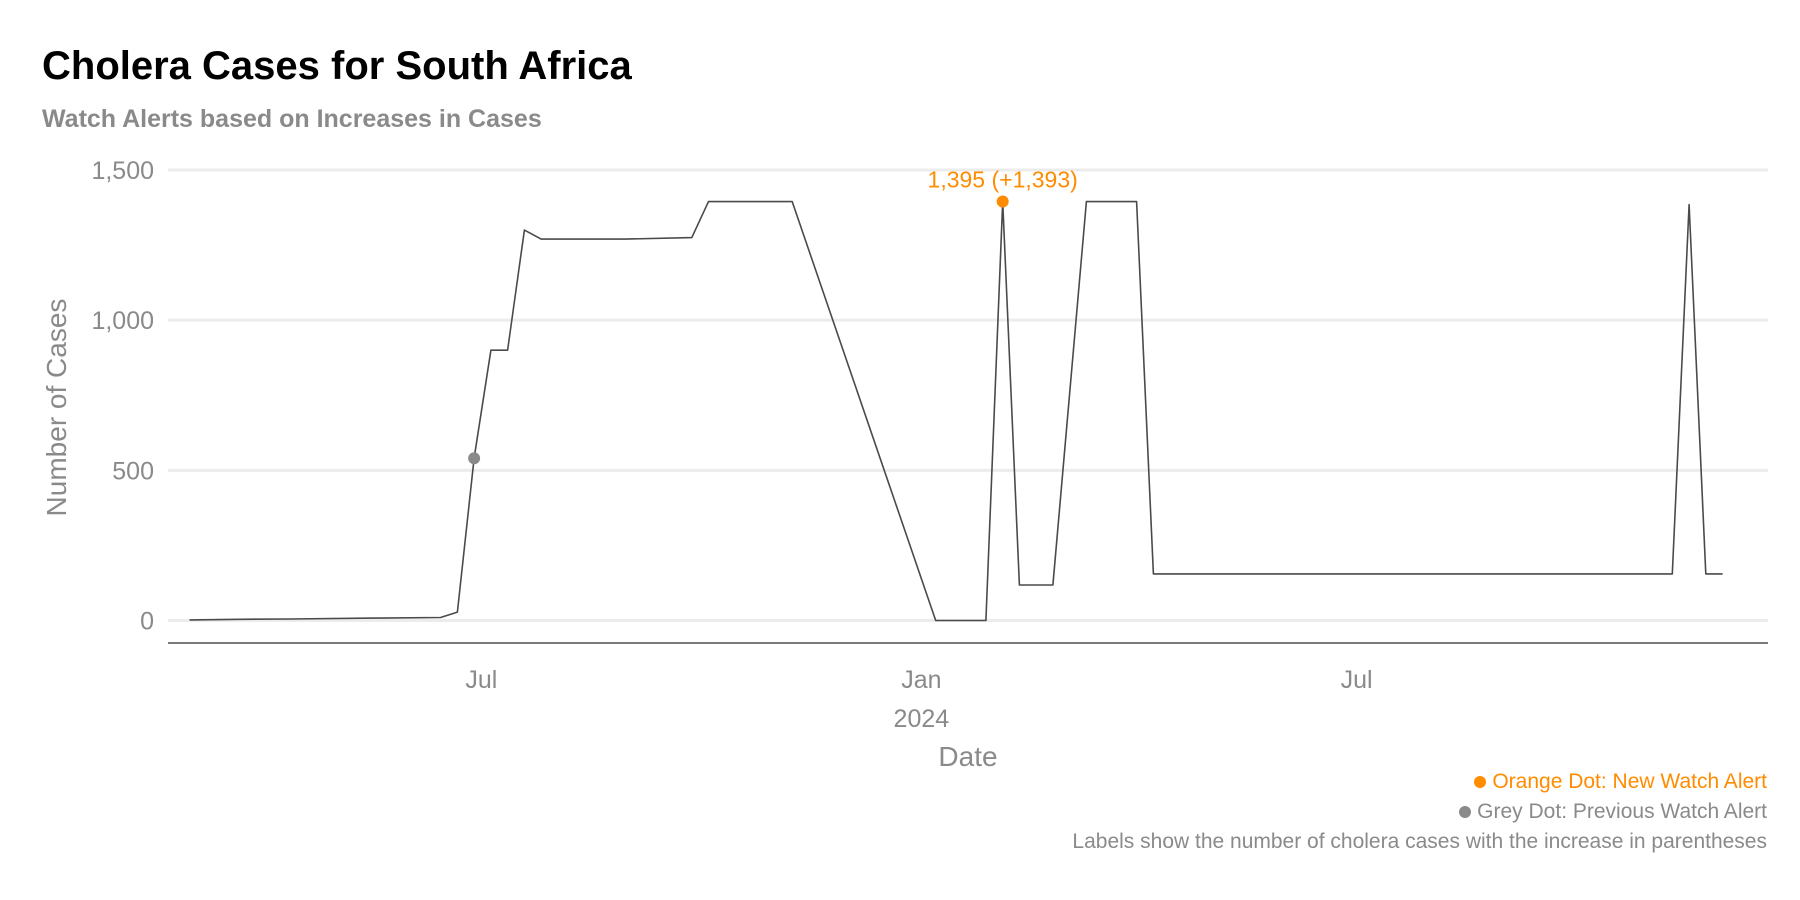 Image resolution: width=1800 pixels, height=900 pixels. I want to click on previous-alert-caption-text: Grey Dot: Previous Watch Alert, so click(1622, 811).